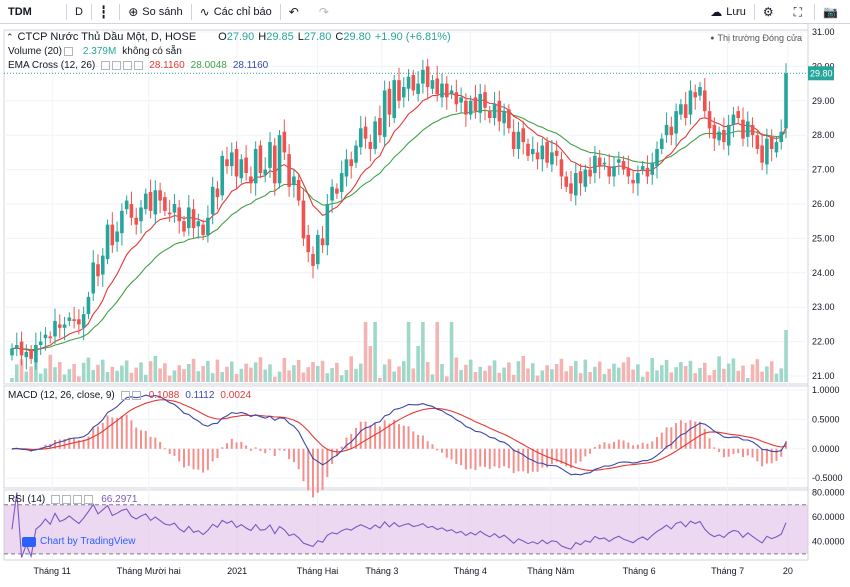 The width and height of the screenshot is (850, 587). I want to click on redo-button: ↷, so click(326, 12).